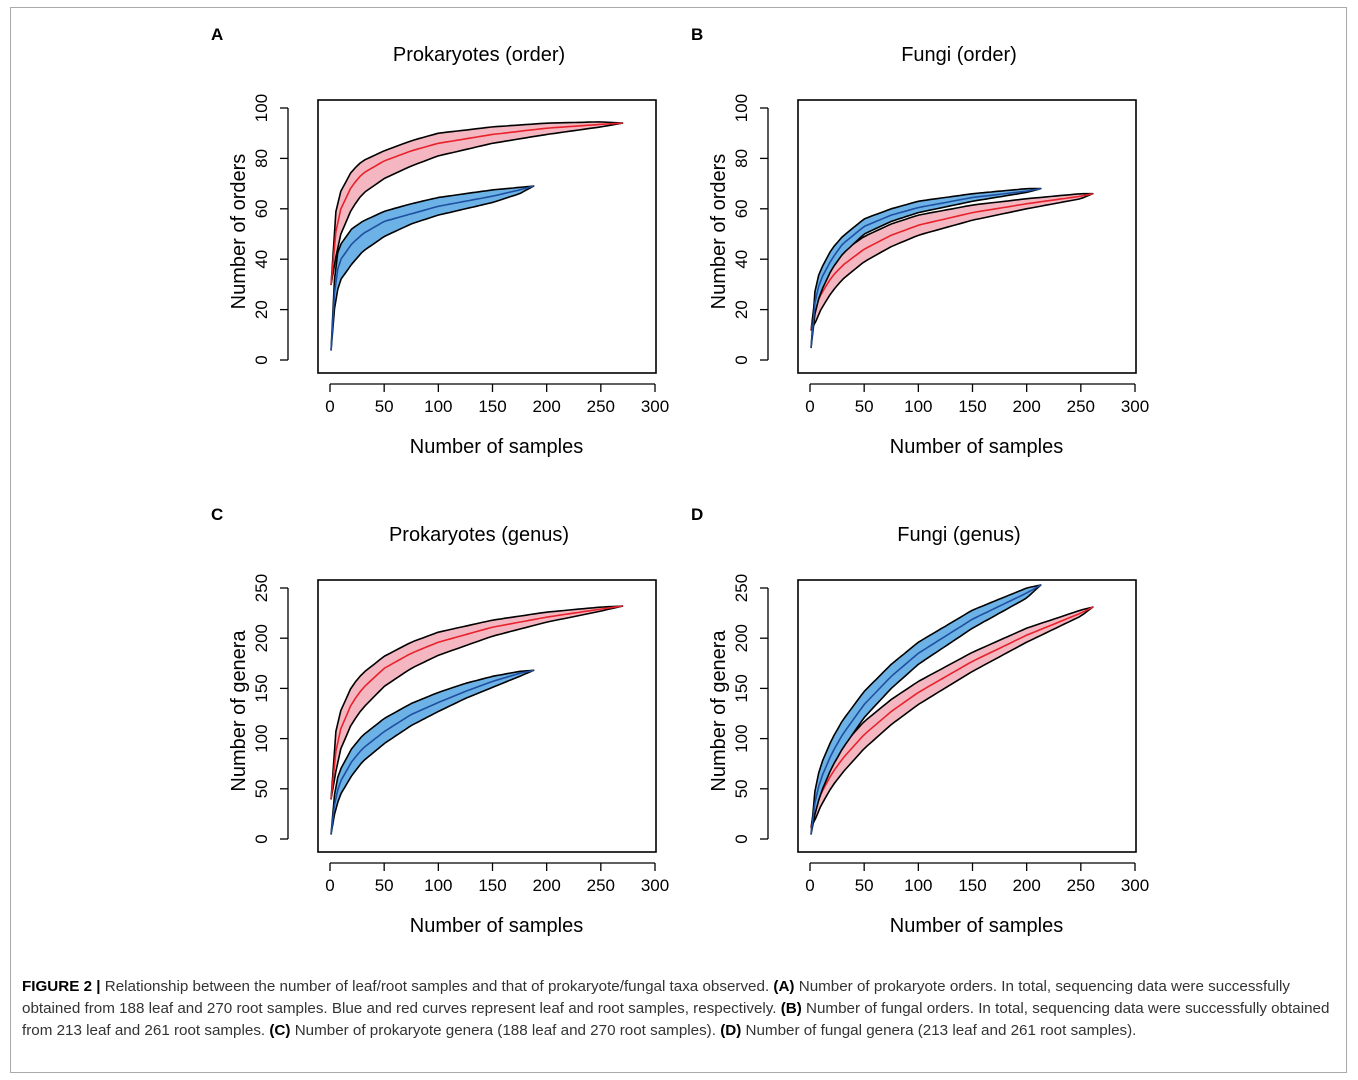 This screenshot has height=1080, width=1358. What do you see at coordinates (741, 638) in the screenshot?
I see `y-tick-label-d-200: 200` at bounding box center [741, 638].